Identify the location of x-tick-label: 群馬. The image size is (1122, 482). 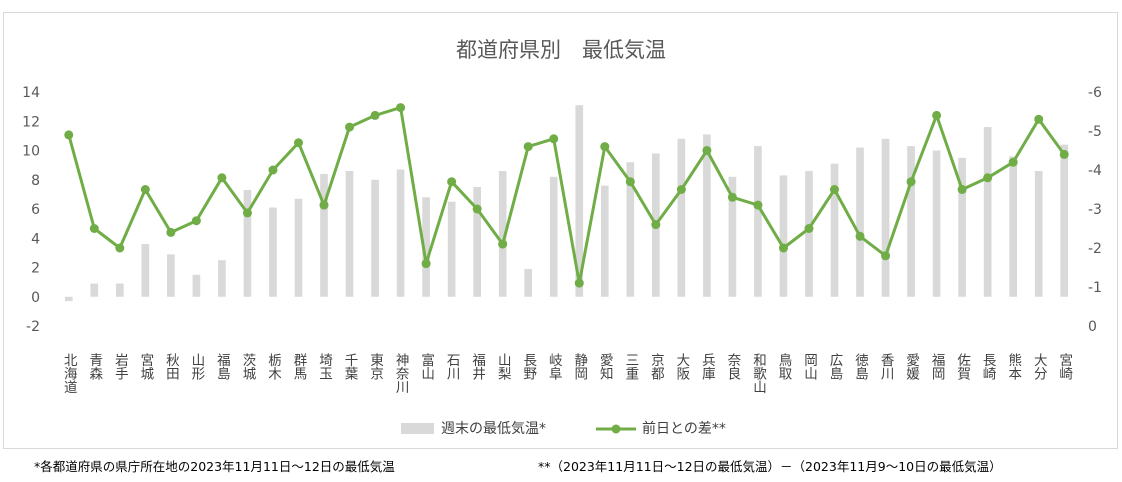
(298, 367).